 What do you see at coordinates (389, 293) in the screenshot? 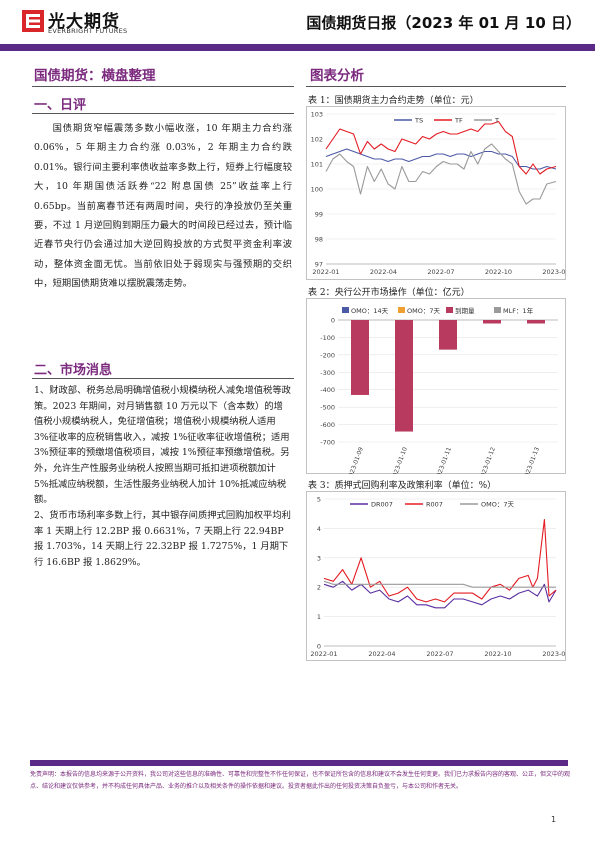
I see `chart2-caption: 表 2：央行公开市场操作（单位：亿元）` at bounding box center [389, 293].